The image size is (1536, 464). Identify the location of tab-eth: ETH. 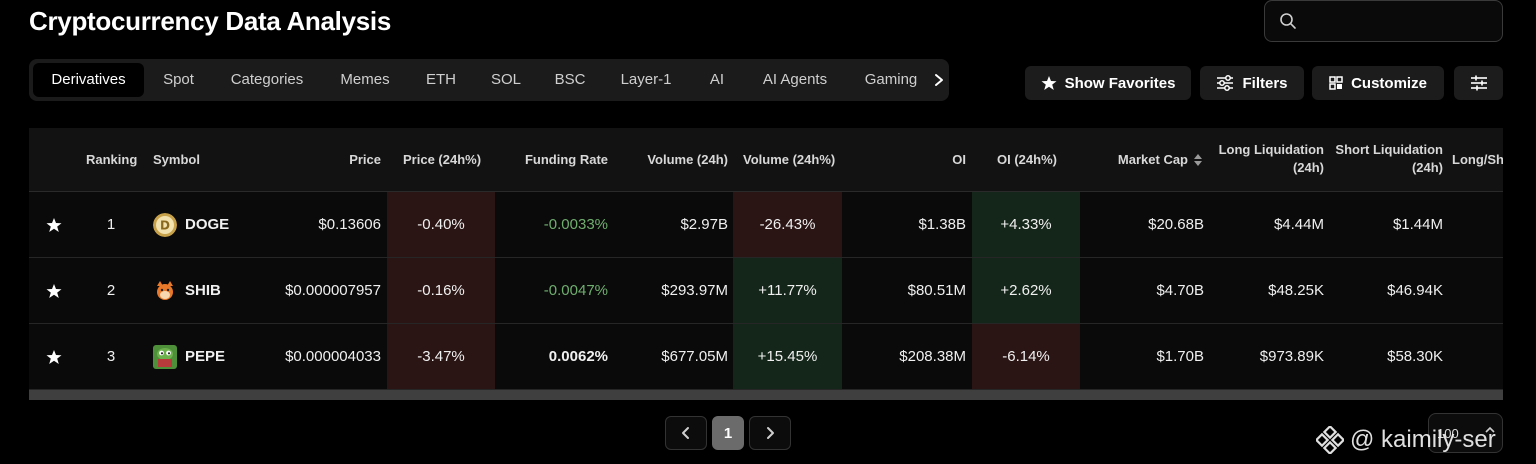
(441, 79).